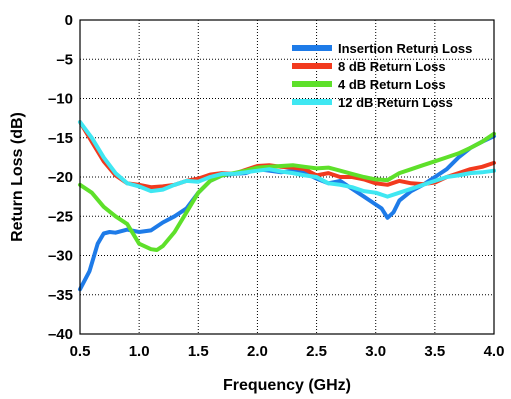  Describe the element at coordinates (60, 334) in the screenshot. I see `y-tick-label: –40` at that location.